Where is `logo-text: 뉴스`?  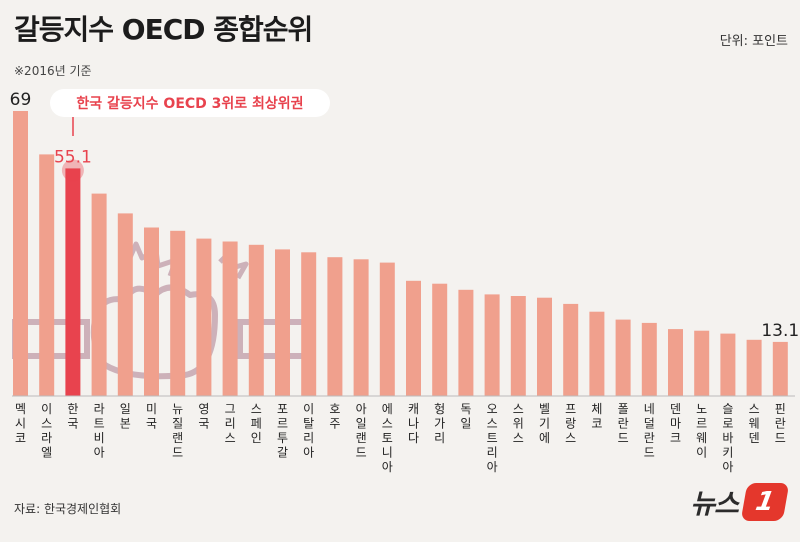 logo-text: 뉴스 is located at coordinates (714, 504).